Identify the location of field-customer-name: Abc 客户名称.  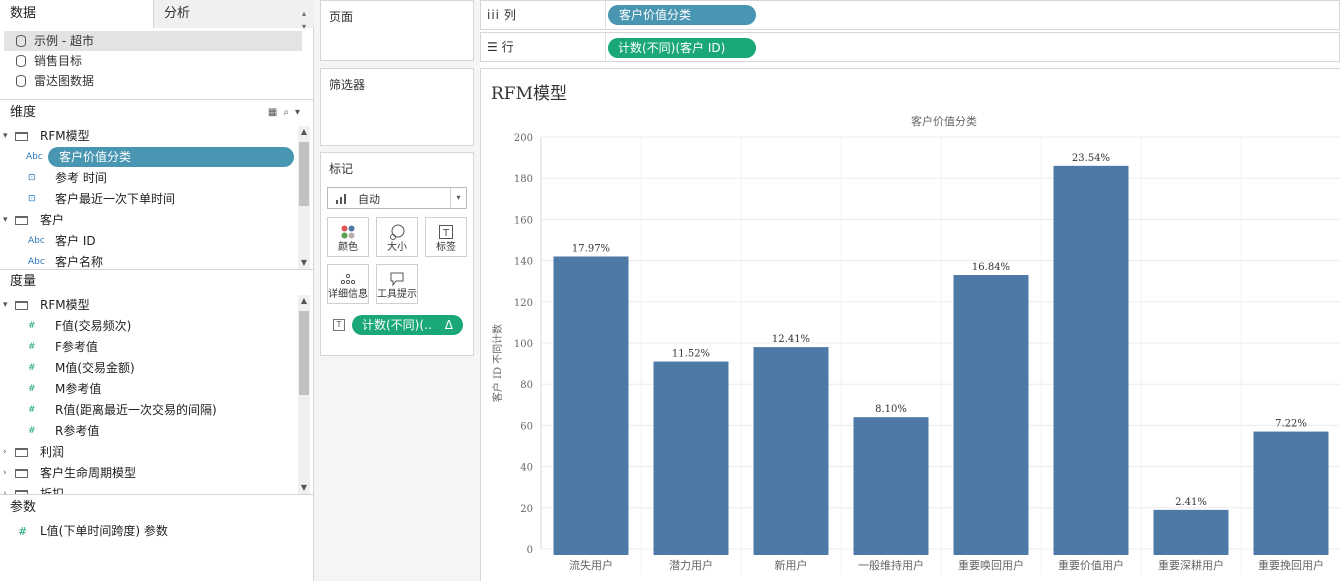
(149, 260).